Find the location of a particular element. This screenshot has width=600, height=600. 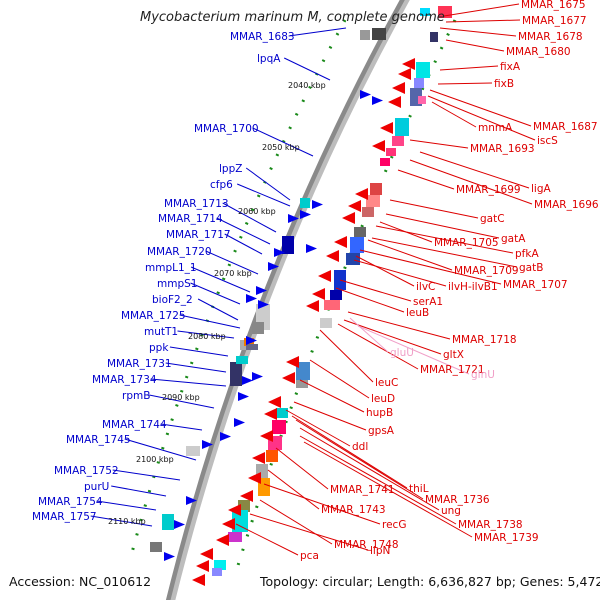

right-gene-label: gltX is located at coordinates (453, 355).